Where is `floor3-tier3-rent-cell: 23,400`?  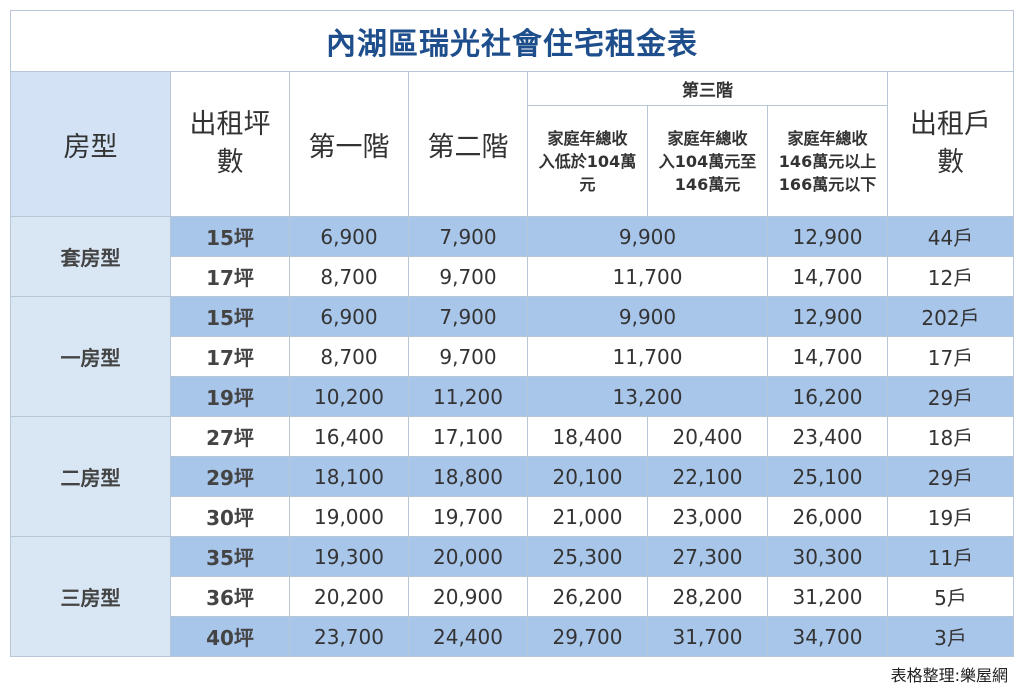
floor3-tier3-rent-cell: 23,400 is located at coordinates (827, 436).